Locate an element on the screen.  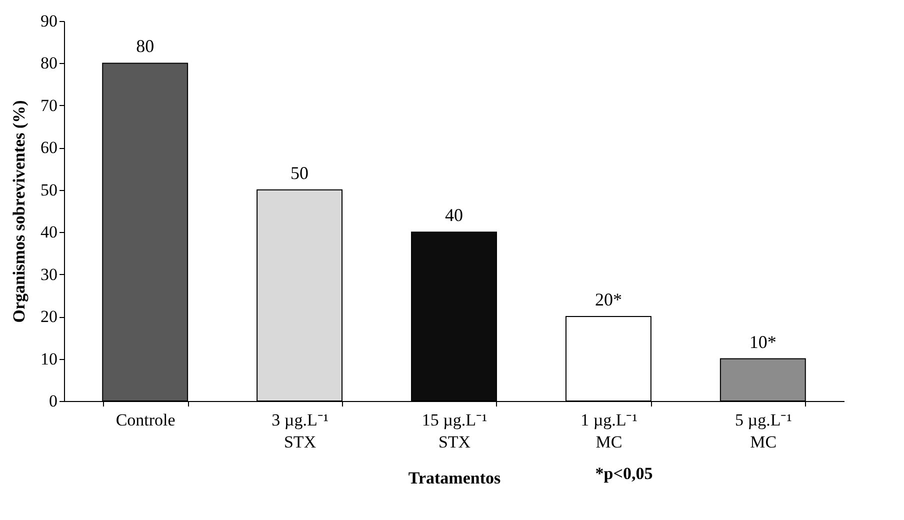
y-tick-label: 90 is located at coordinates (49, 21).